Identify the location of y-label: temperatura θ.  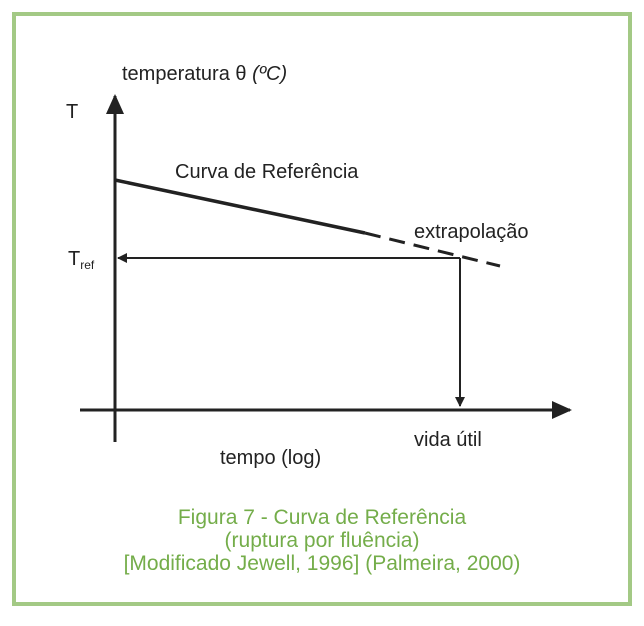
(184, 74).